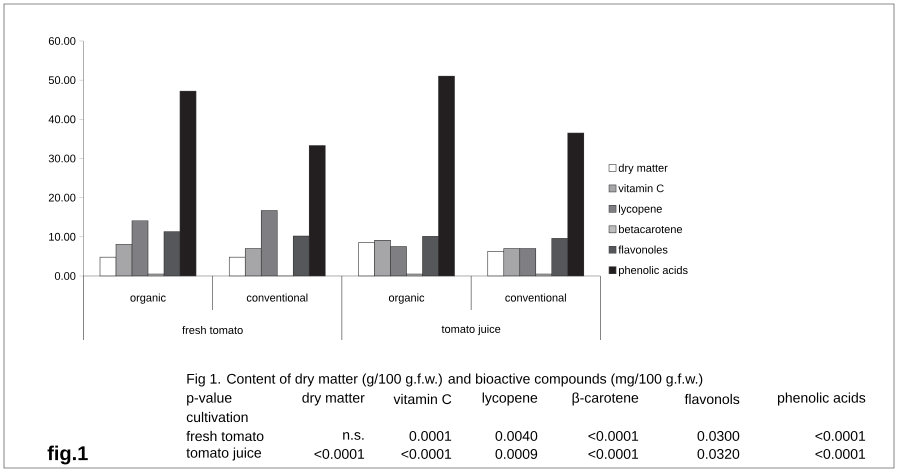 The width and height of the screenshot is (898, 472). Describe the element at coordinates (712, 399) in the screenshot. I see `text: flavonols` at that location.